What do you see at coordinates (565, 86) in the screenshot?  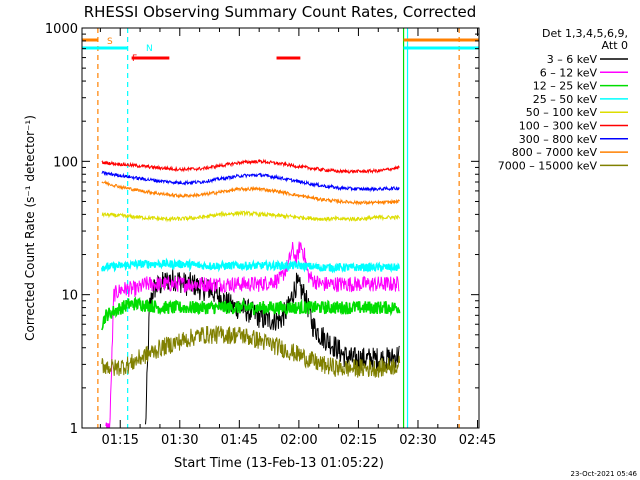 I see `legend-label-2: 12 – 25 keV` at bounding box center [565, 86].